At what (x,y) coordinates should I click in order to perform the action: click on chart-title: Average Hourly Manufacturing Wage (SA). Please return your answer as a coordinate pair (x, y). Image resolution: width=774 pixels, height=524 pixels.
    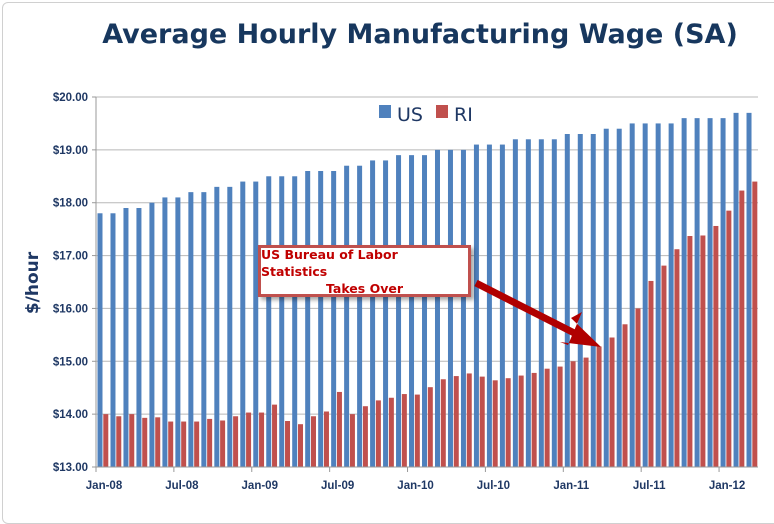
    Looking at the image, I should click on (420, 34).